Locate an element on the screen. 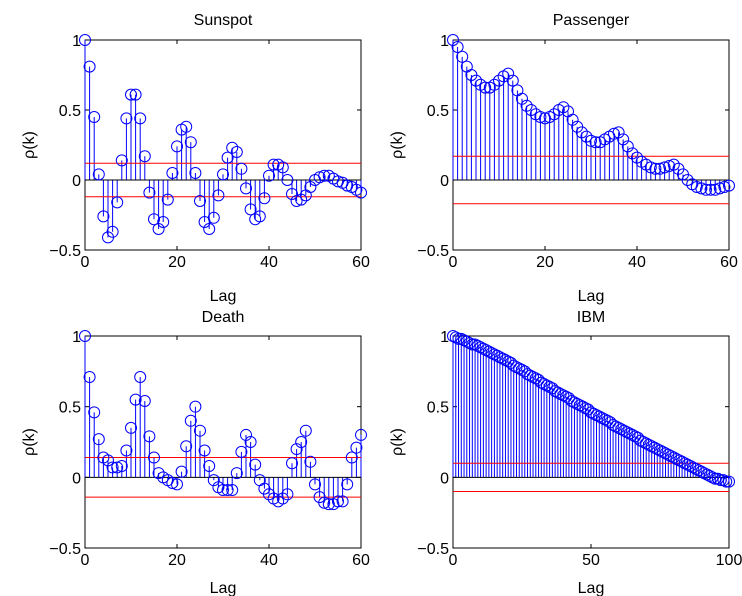  axes-box is located at coordinates (223, 442).